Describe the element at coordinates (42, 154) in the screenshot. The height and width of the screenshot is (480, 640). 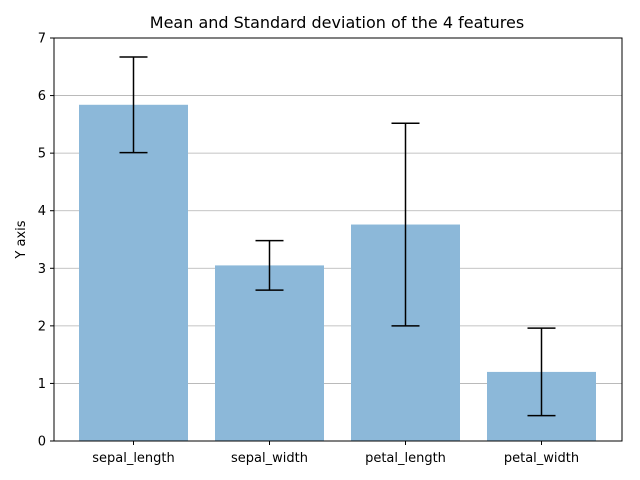
I see `y-tick-label: 5` at that location.